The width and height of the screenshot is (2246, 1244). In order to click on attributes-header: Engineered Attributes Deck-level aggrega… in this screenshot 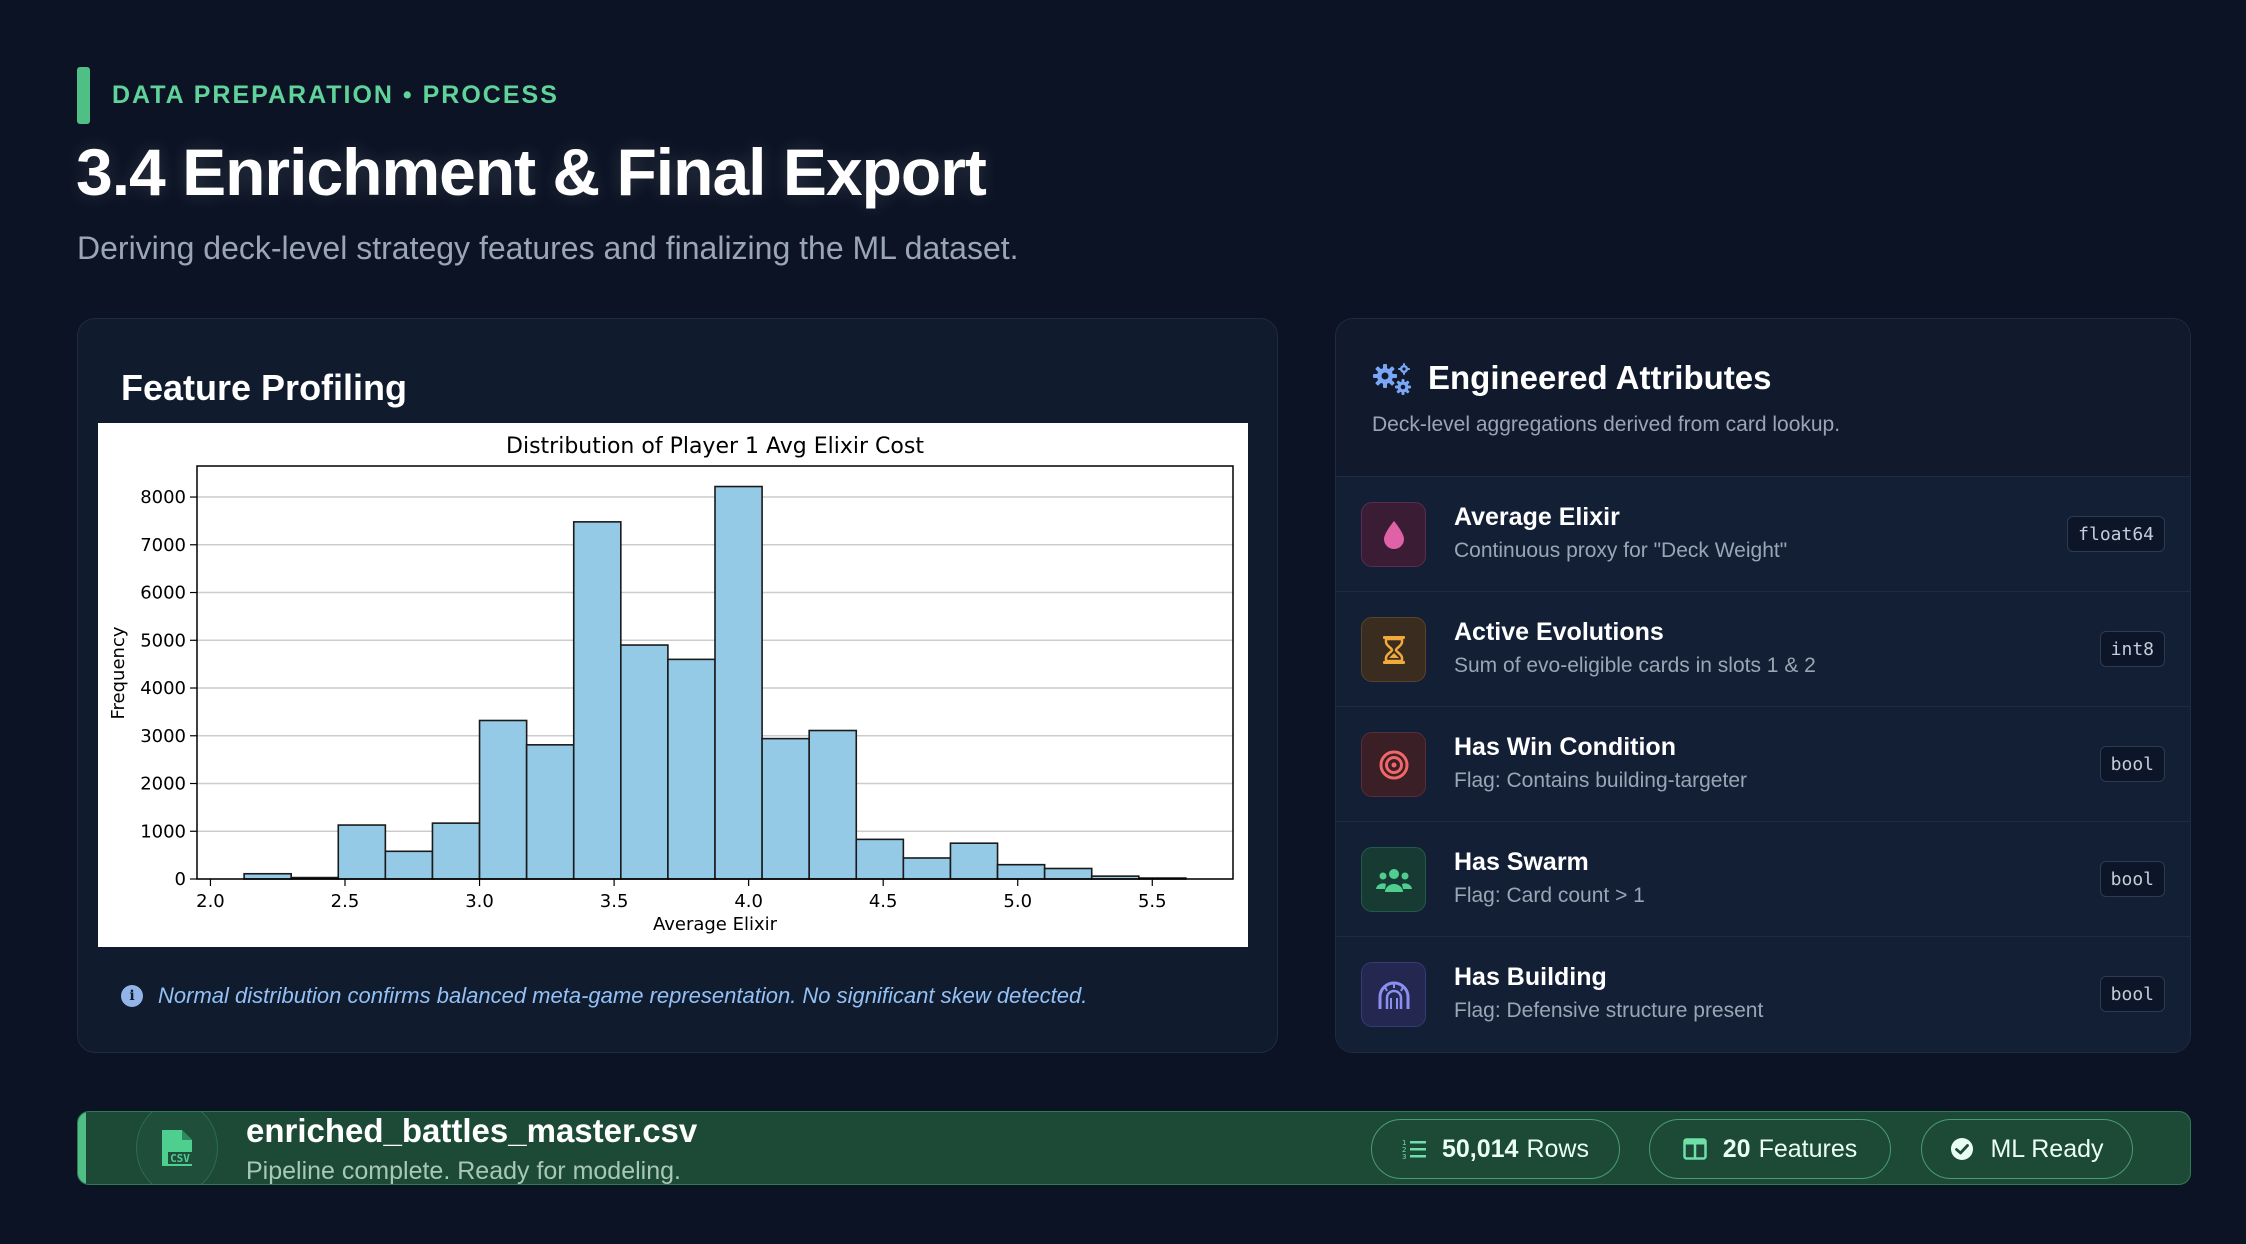, I will do `click(1763, 398)`.